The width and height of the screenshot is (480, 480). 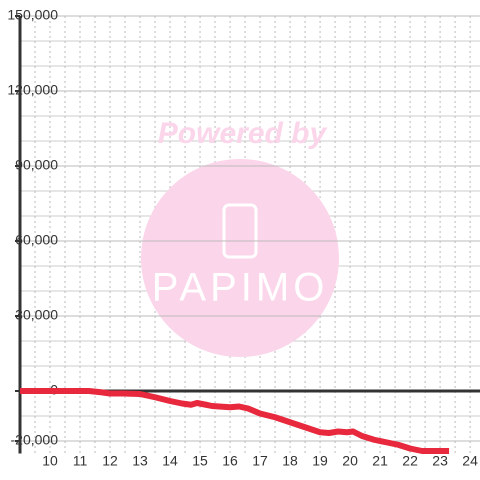 I want to click on x-tick-label: 21, so click(x=380, y=461).